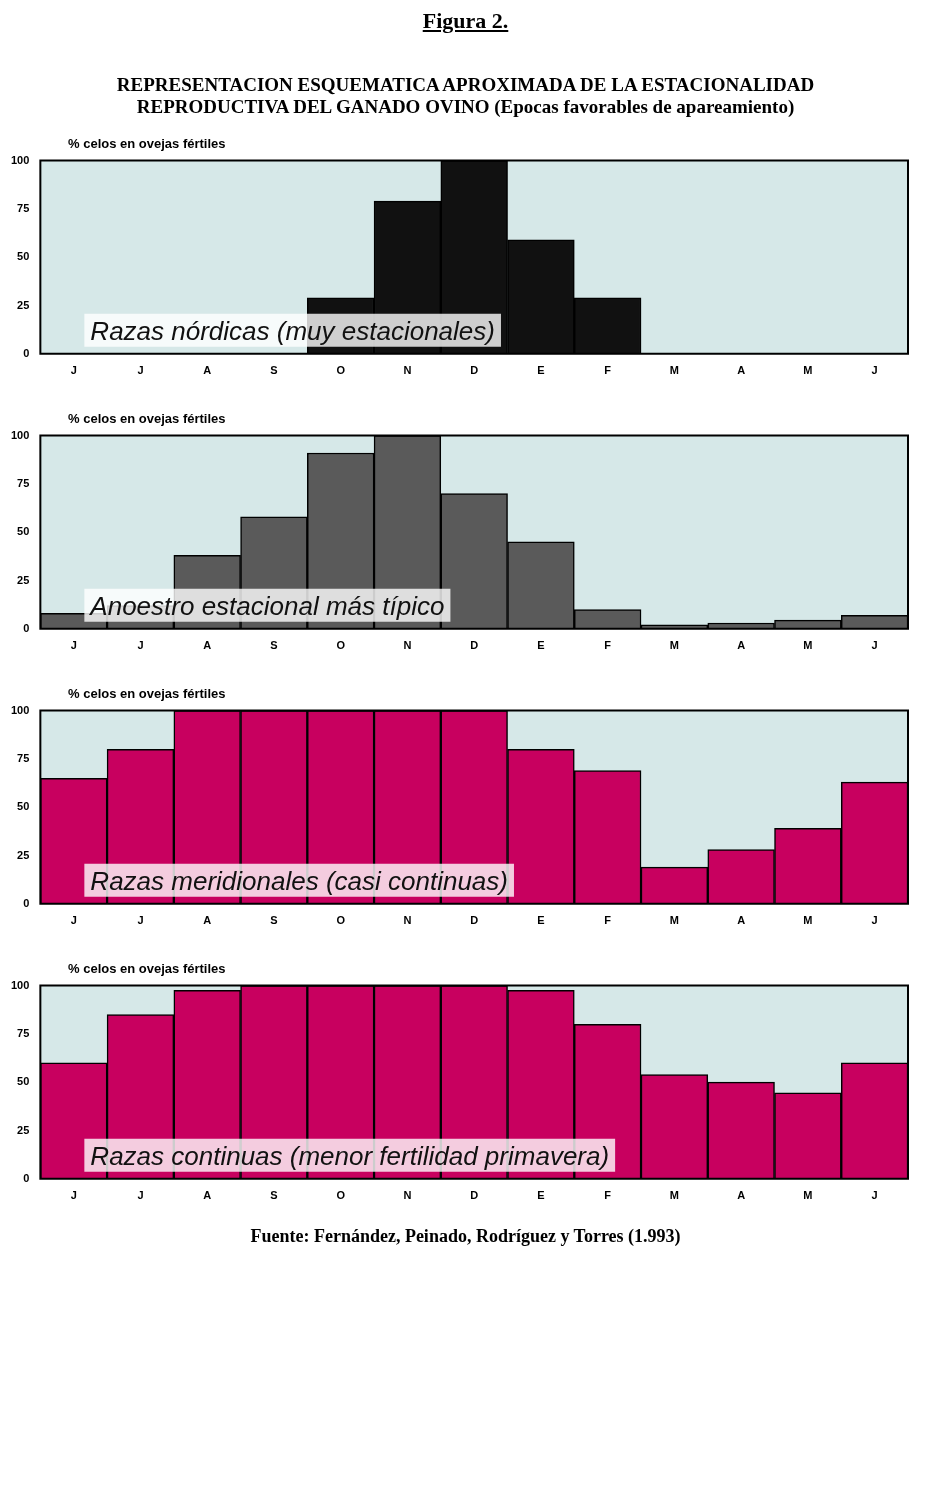 This screenshot has height=1499, width=939. I want to click on annotation: Anoestro estacional más típico, so click(266, 605).